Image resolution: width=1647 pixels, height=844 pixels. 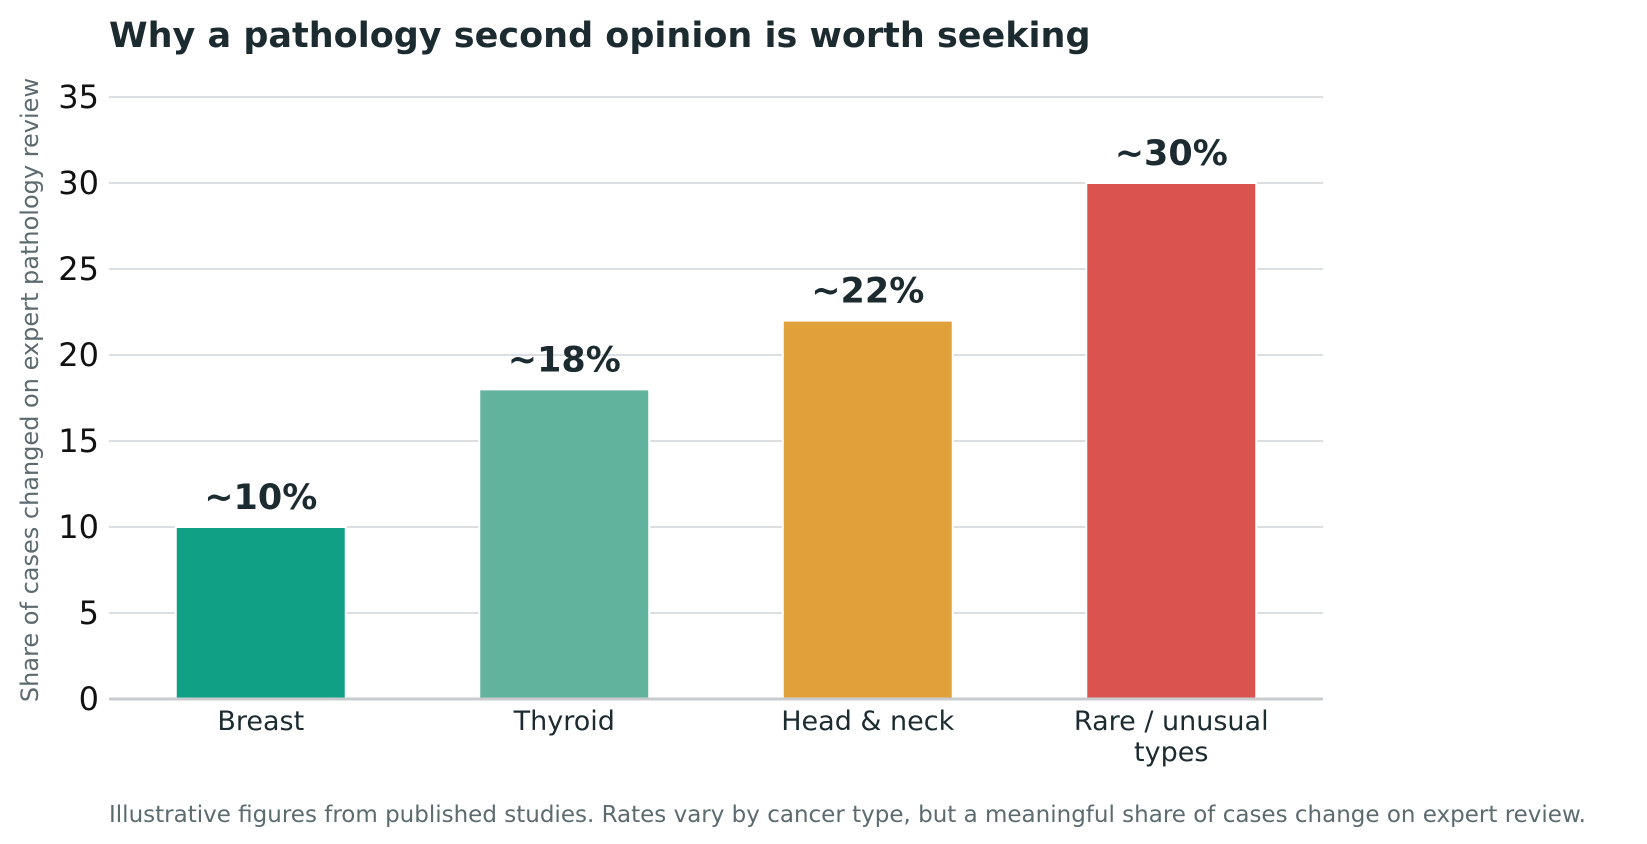 What do you see at coordinates (78, 355) in the screenshot?
I see `y-tick-label: 20` at bounding box center [78, 355].